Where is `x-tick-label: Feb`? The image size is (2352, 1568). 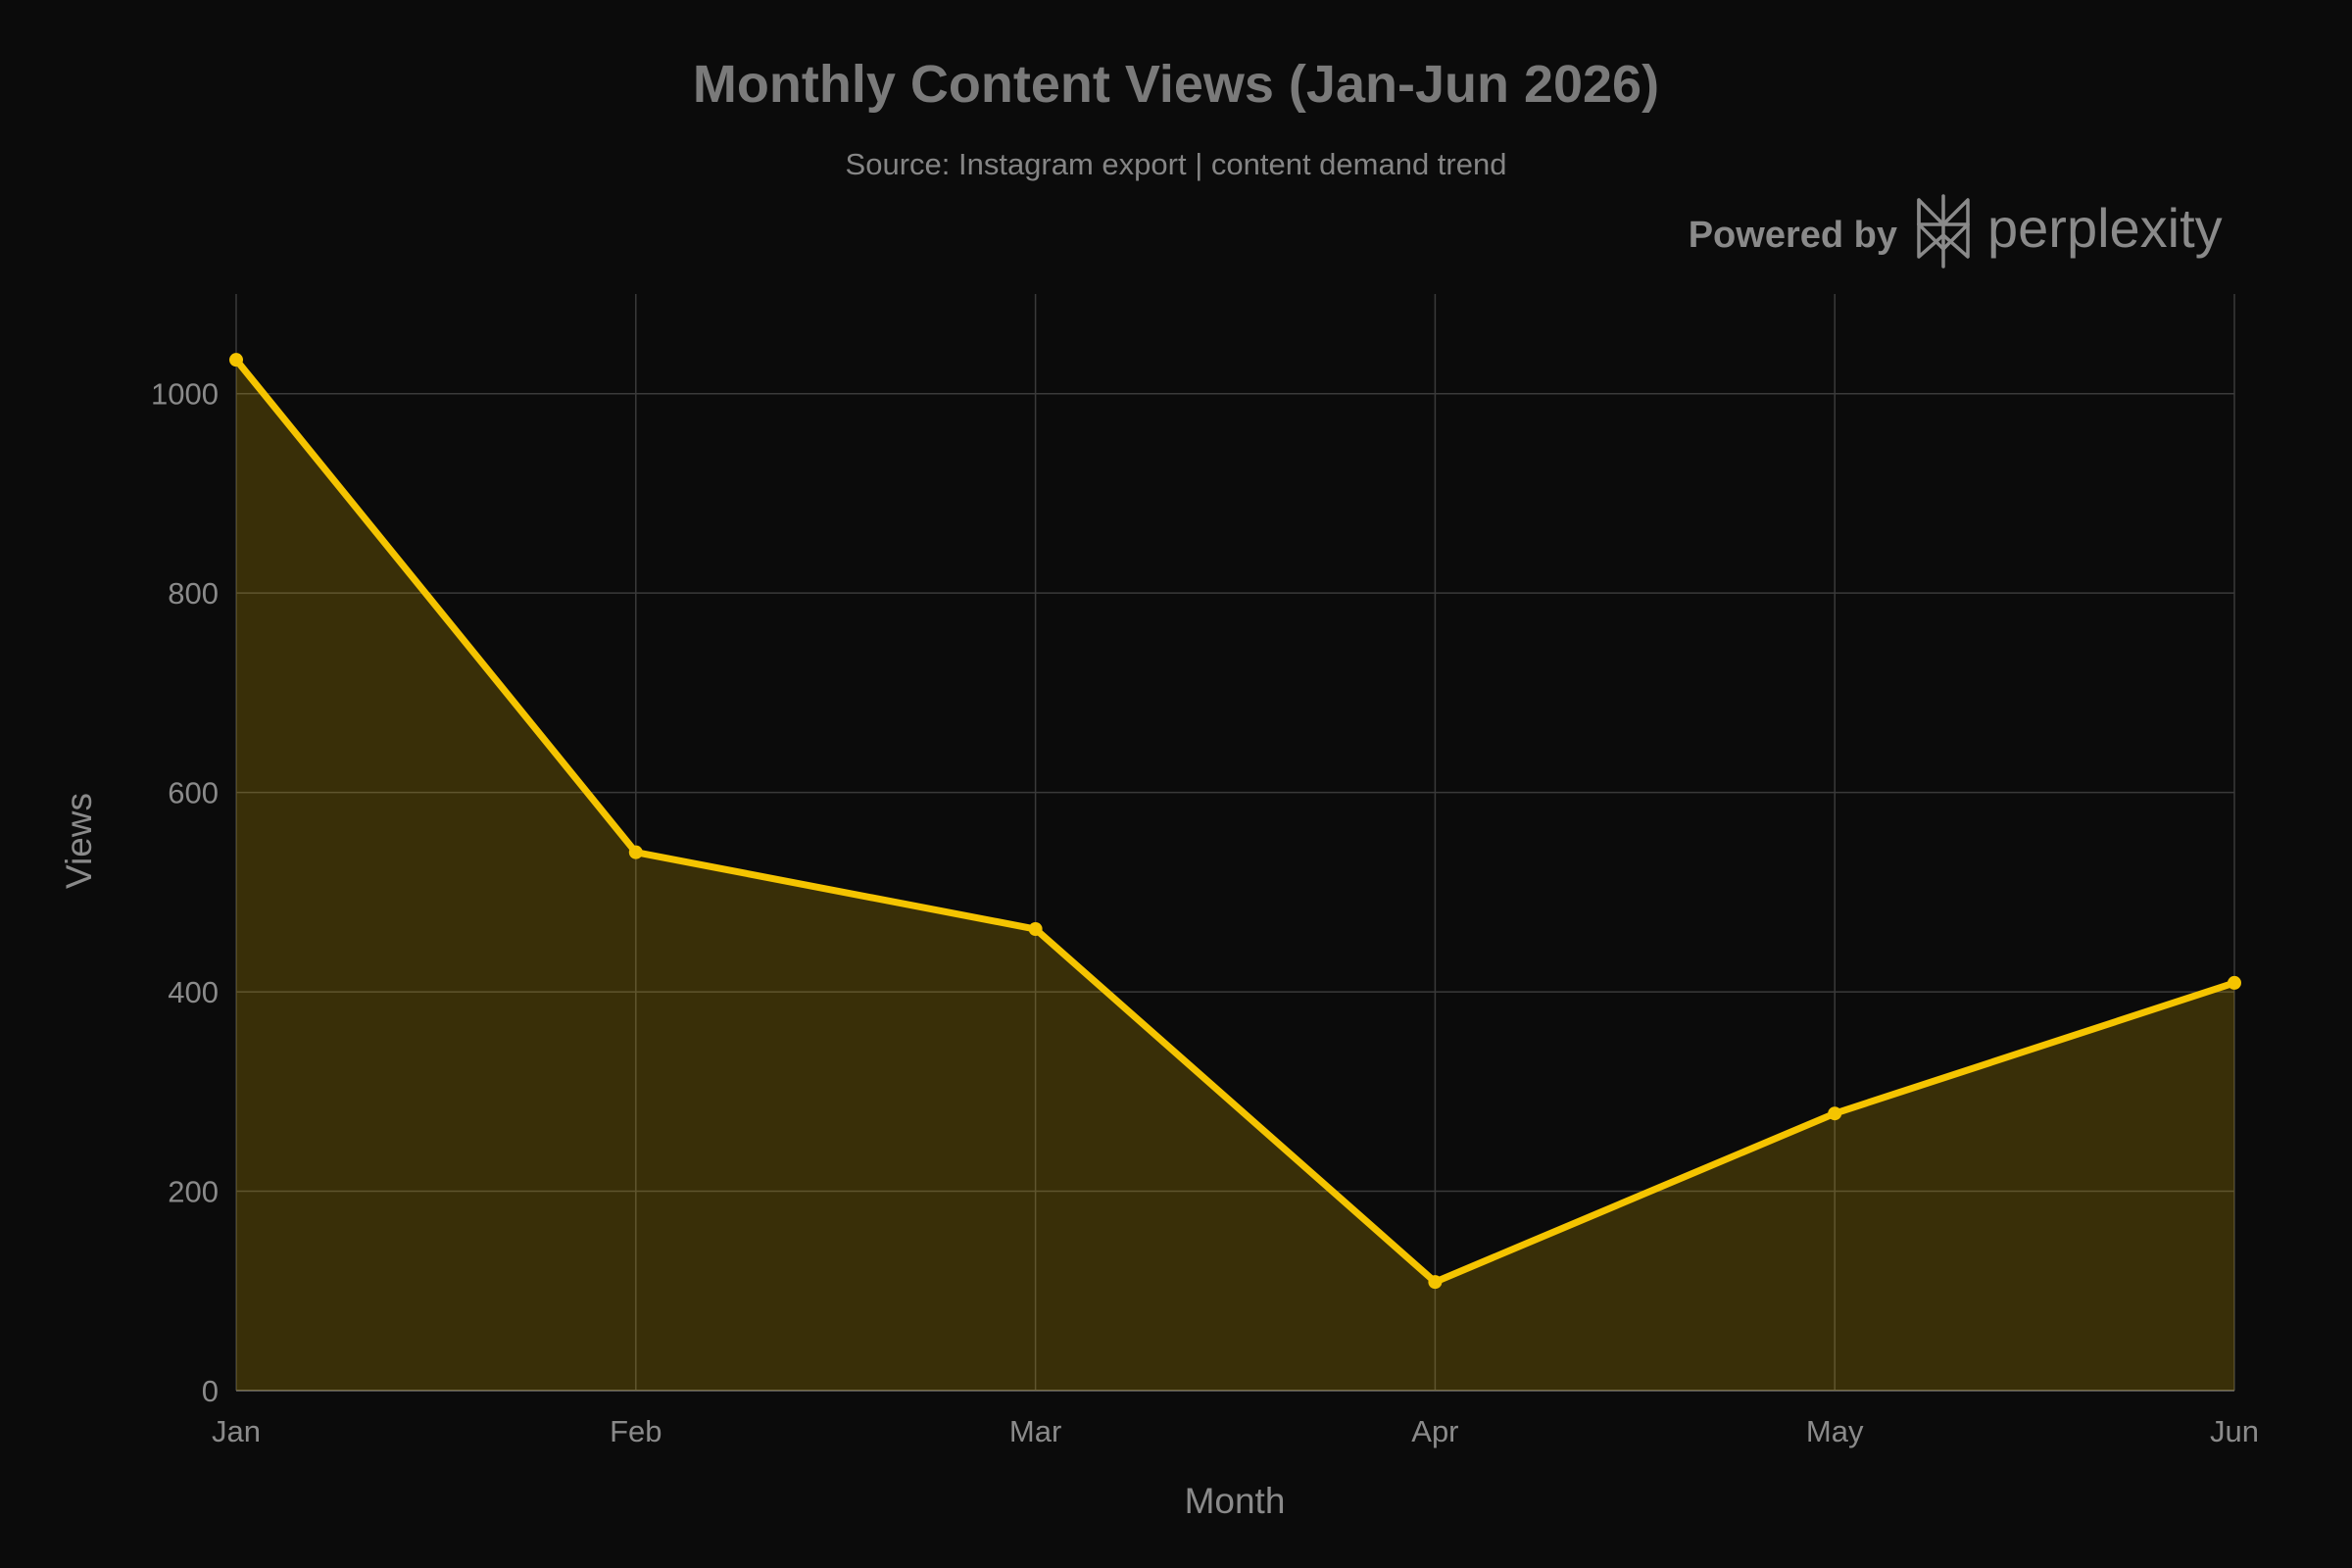 x-tick-label: Feb is located at coordinates (636, 1431).